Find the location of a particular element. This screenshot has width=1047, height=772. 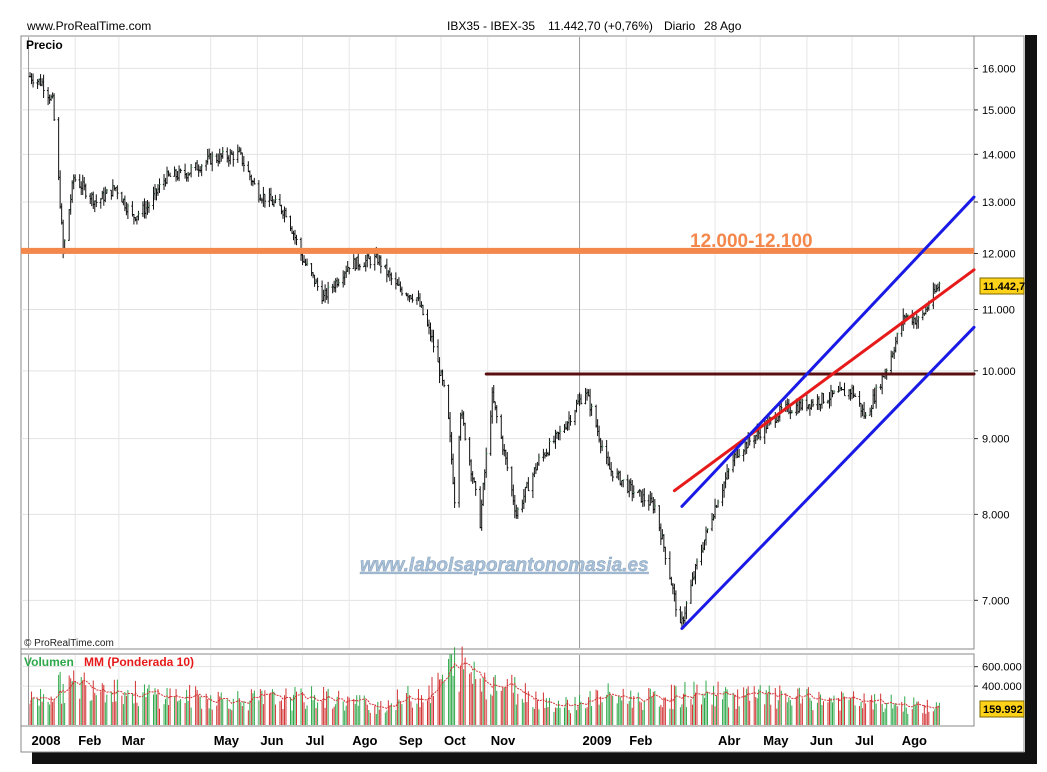

price-tick-label: 8.000 is located at coordinates (996, 515).